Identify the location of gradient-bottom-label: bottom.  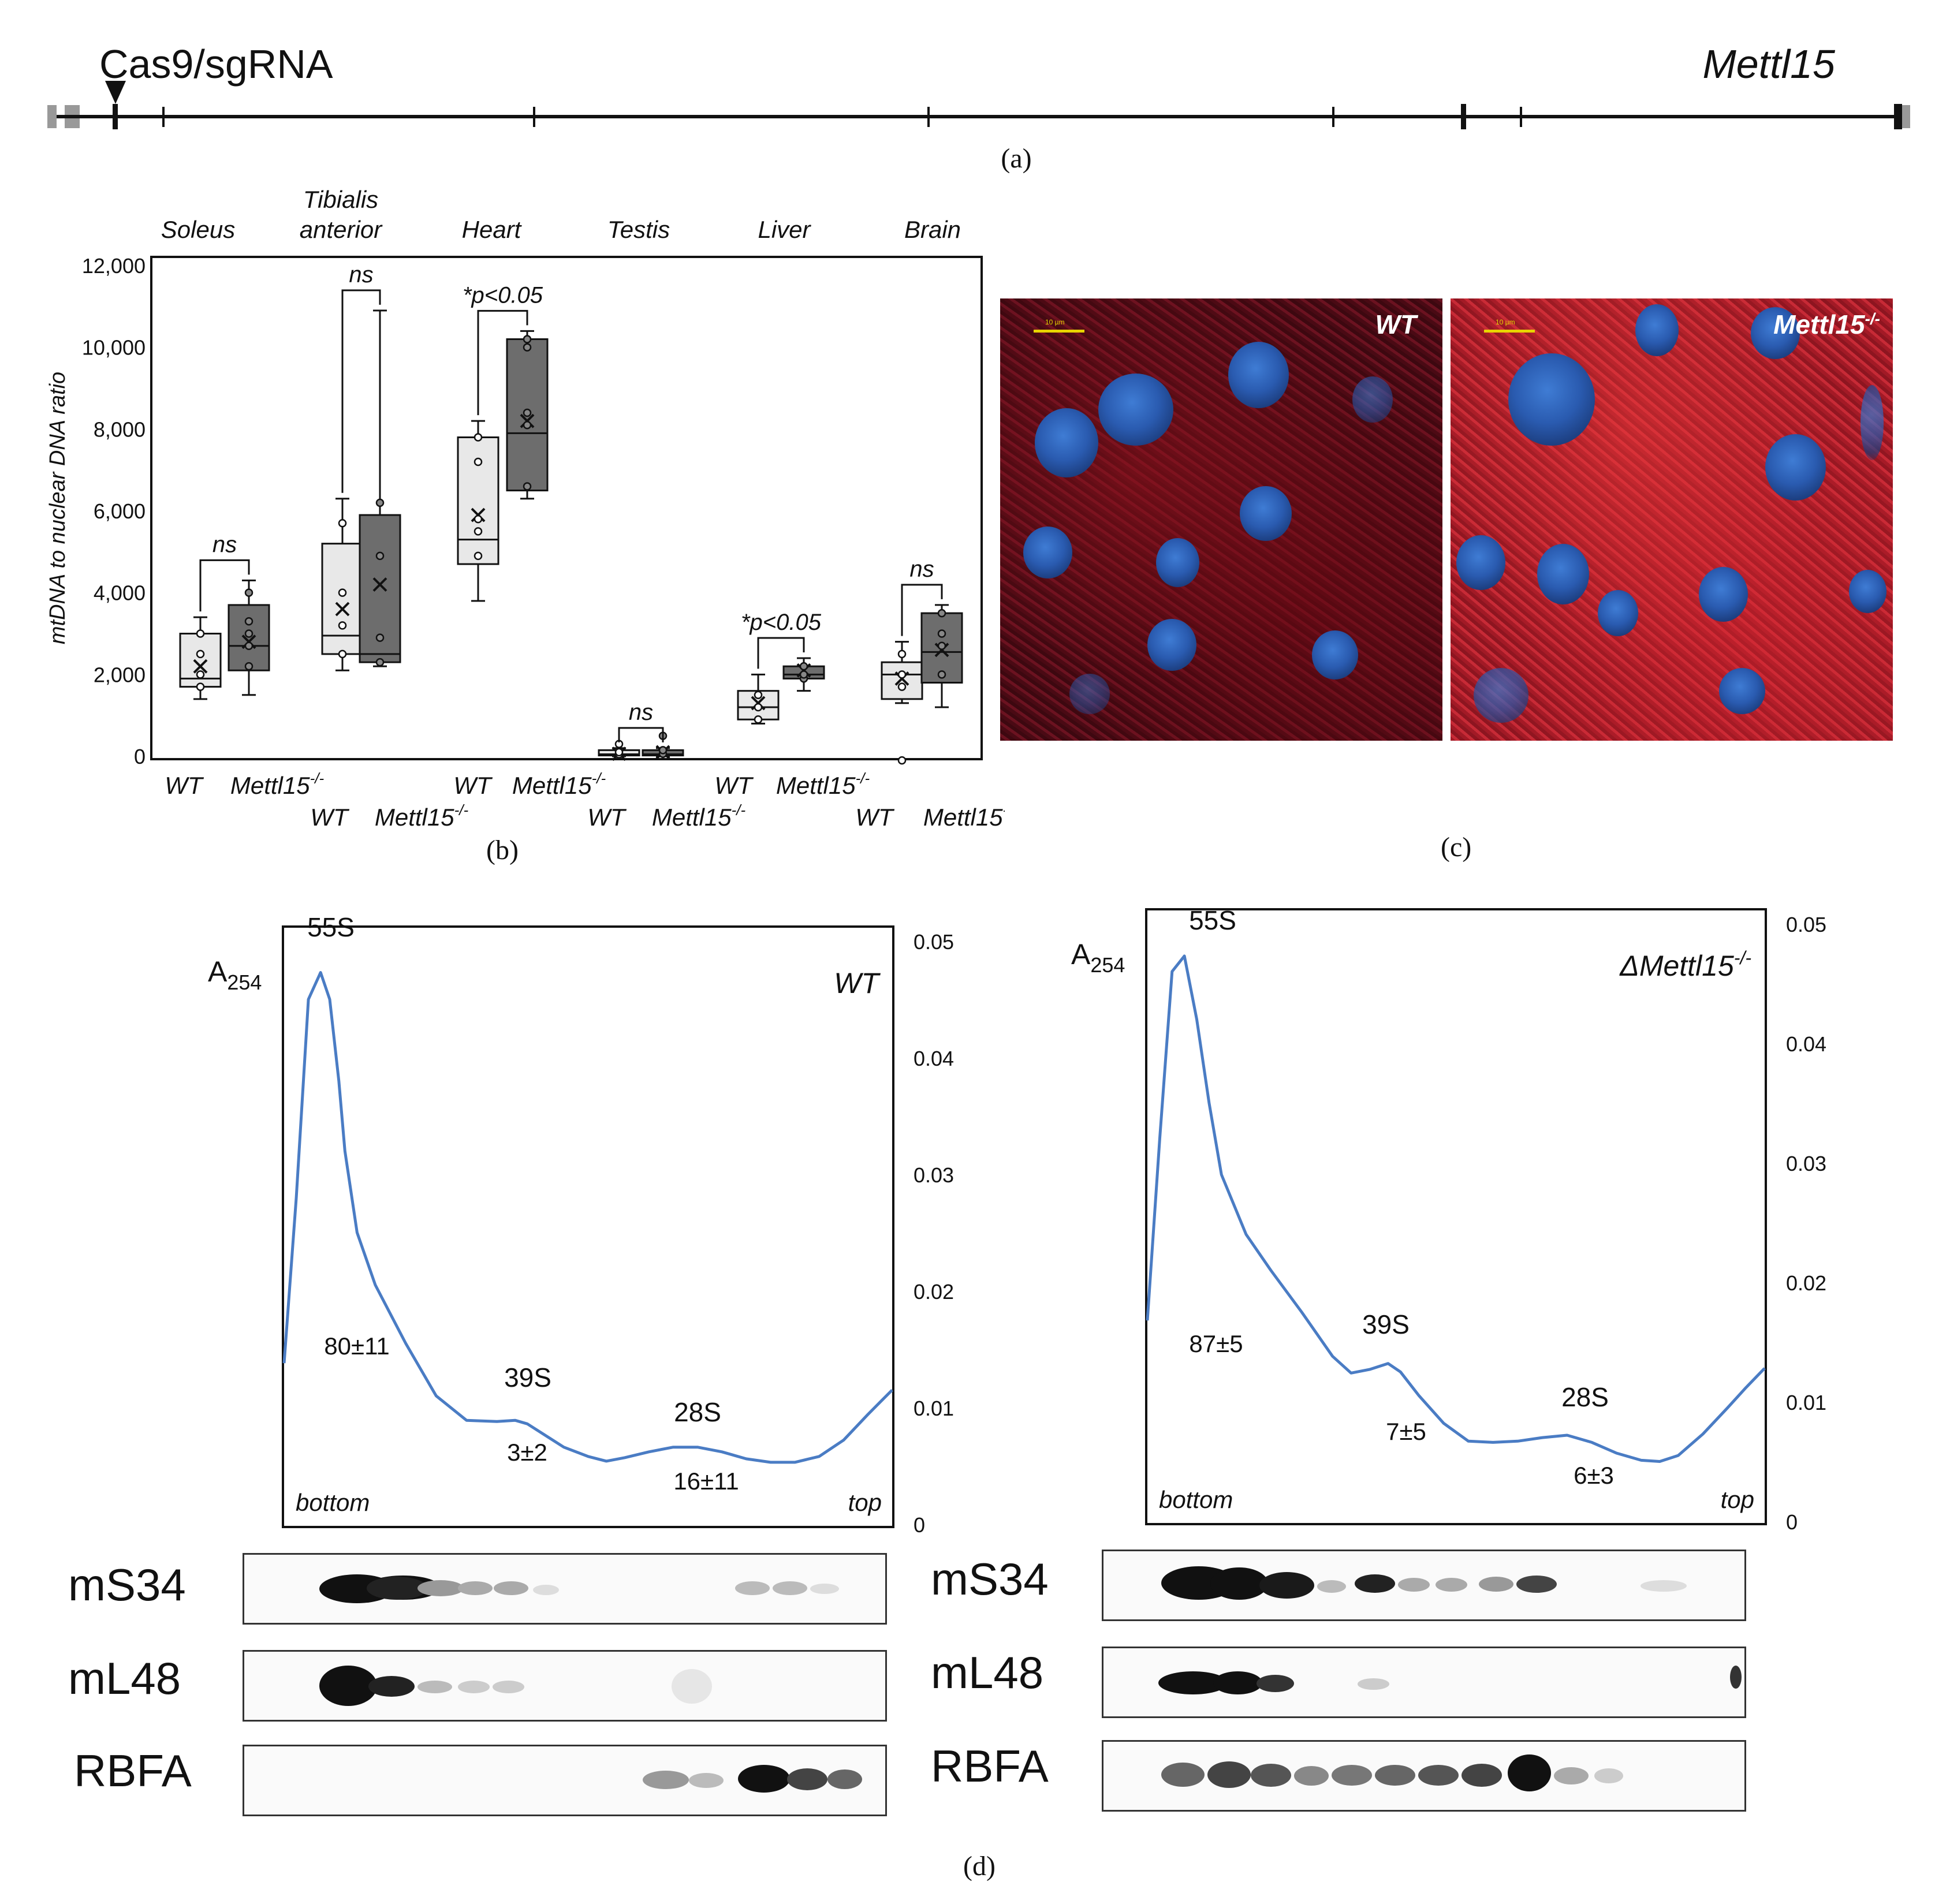
(333, 1502).